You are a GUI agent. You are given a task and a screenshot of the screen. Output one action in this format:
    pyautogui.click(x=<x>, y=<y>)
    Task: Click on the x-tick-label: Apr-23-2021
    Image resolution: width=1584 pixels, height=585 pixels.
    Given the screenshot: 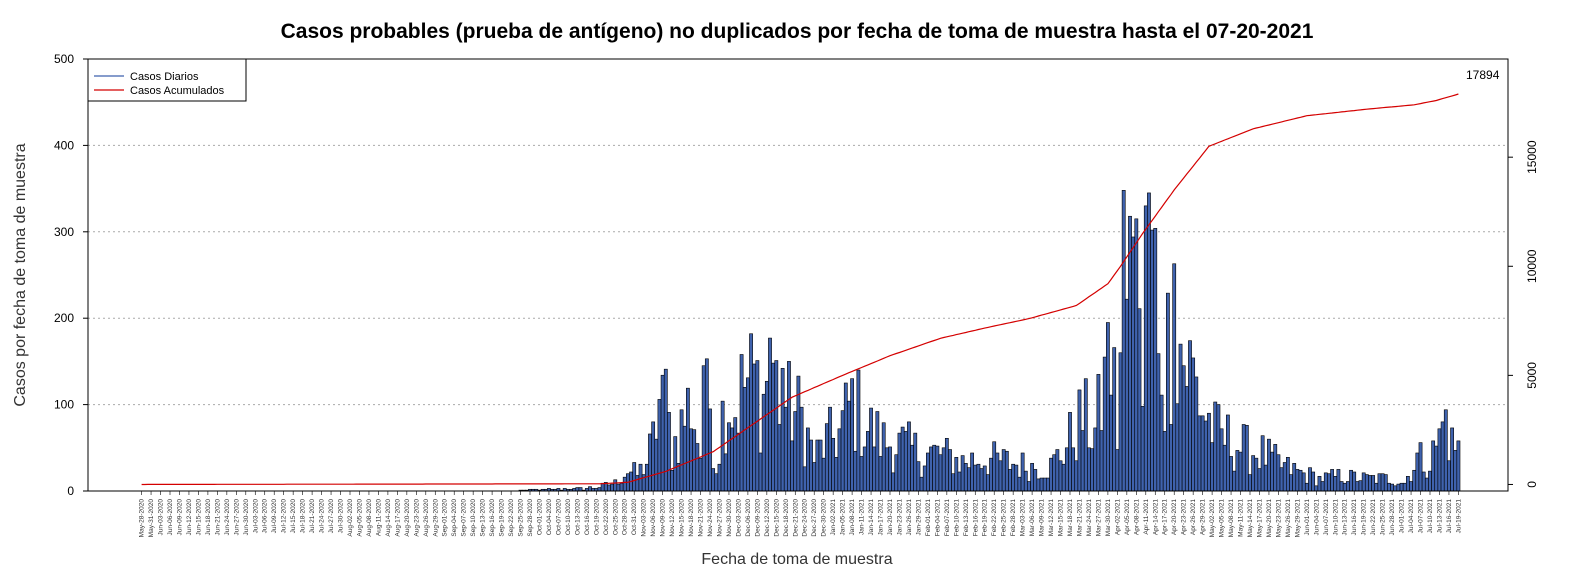 What is the action you would take?
    pyautogui.click(x=1184, y=517)
    